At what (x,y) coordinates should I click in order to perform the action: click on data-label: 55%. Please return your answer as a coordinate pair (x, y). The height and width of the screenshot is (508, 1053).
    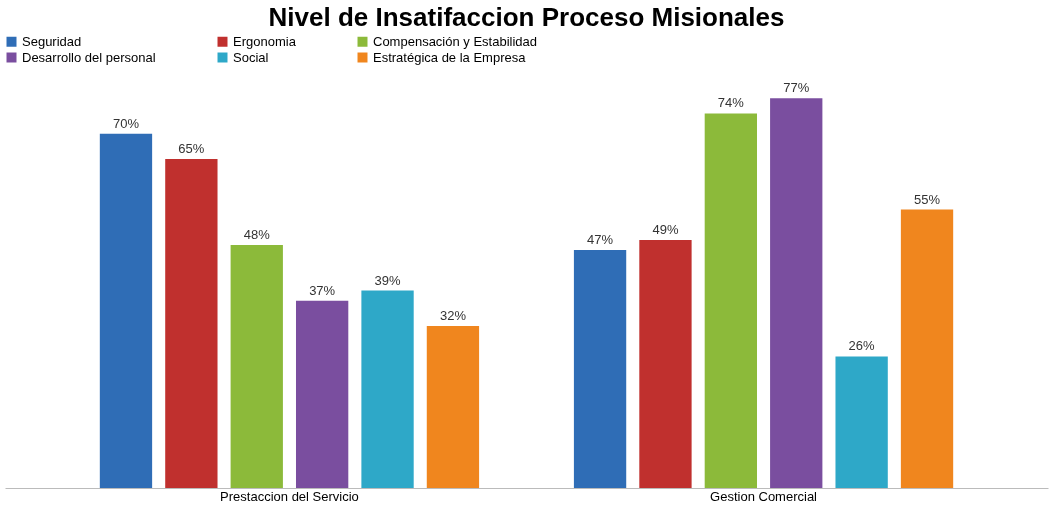
    Looking at the image, I should click on (927, 199).